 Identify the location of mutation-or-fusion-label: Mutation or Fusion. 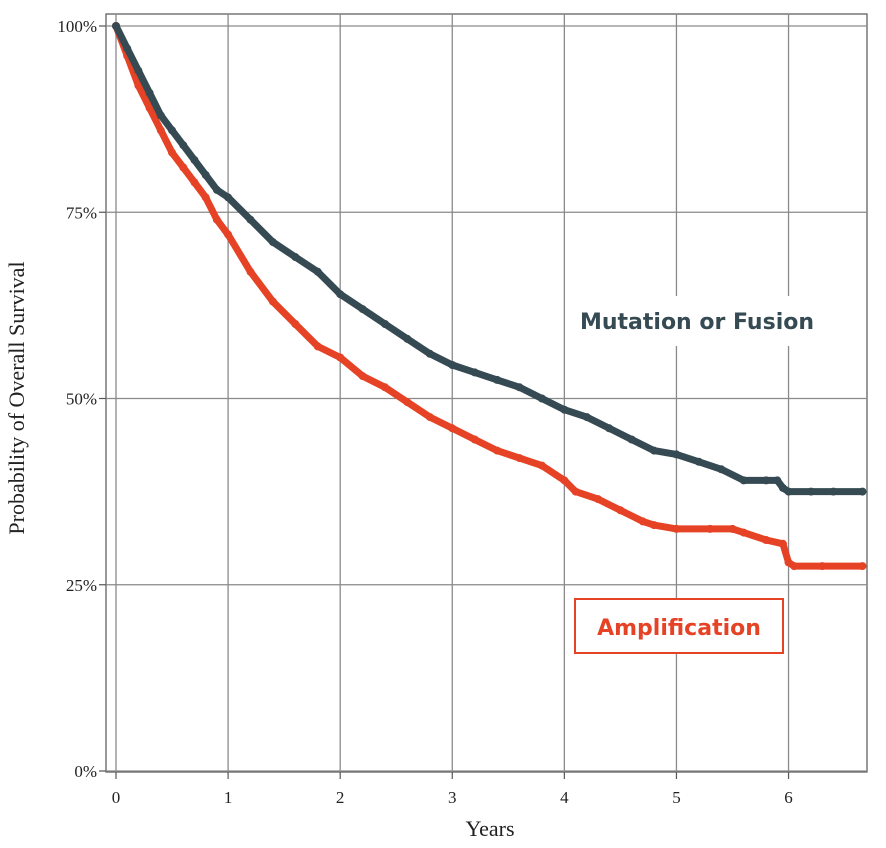
(697, 322).